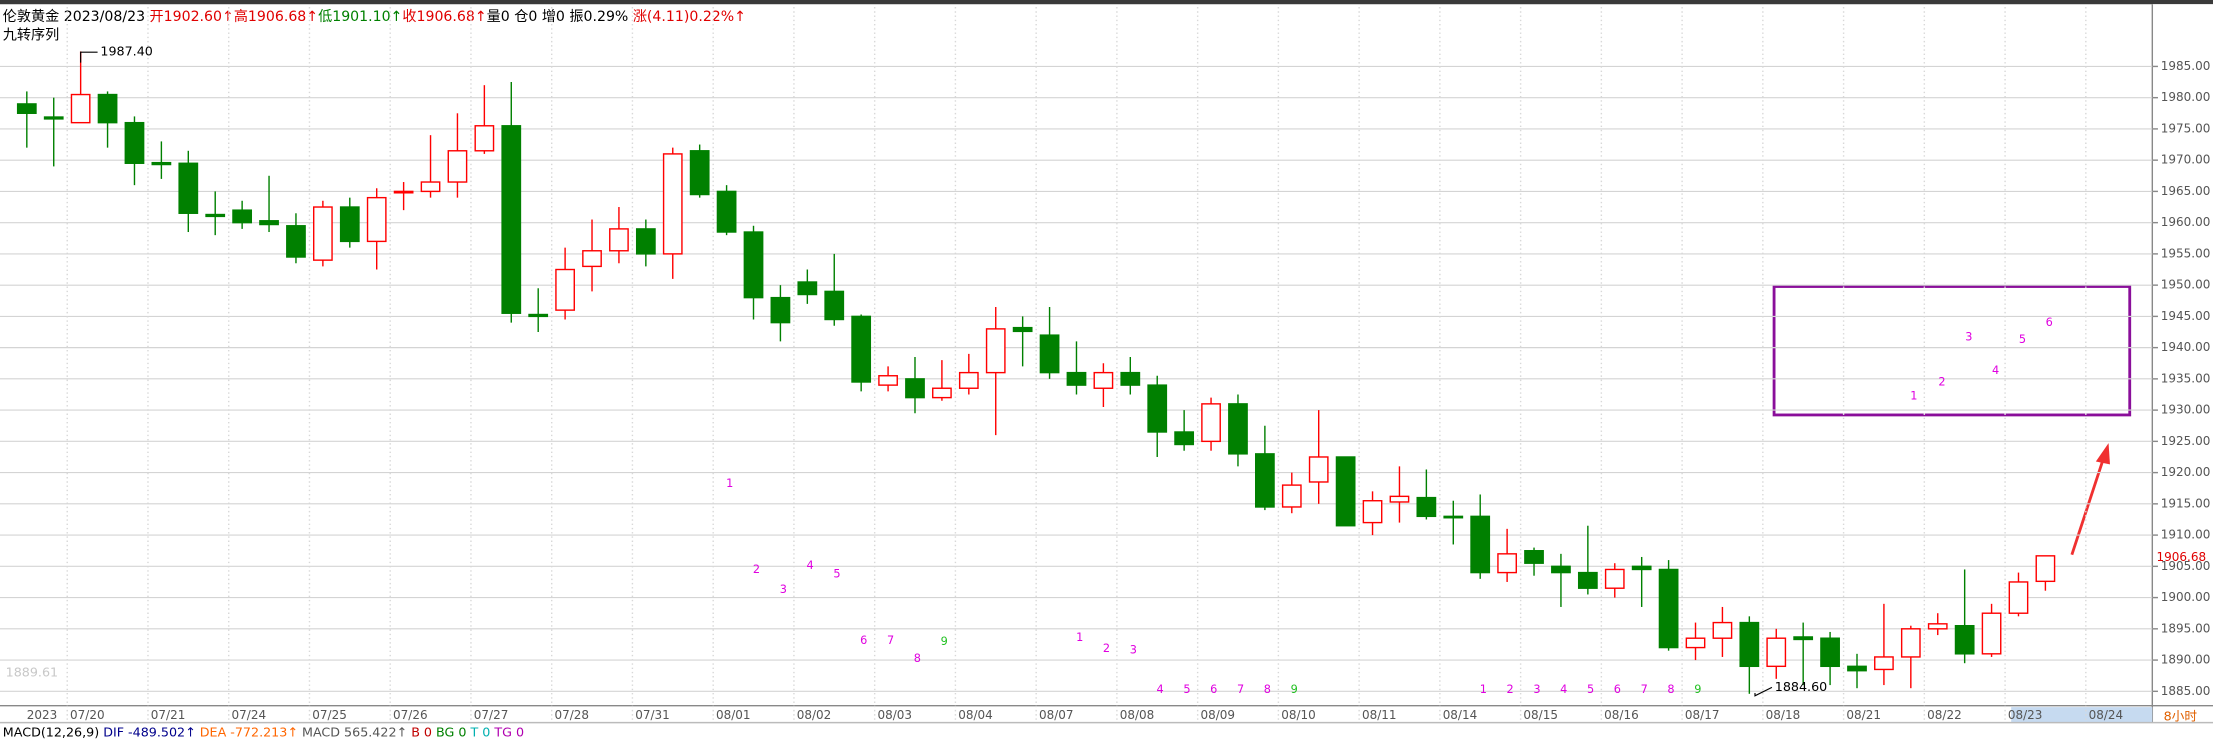 The height and width of the screenshot is (743, 2213). What do you see at coordinates (2186, 285) in the screenshot?
I see `y-tick-label: 1950.00` at bounding box center [2186, 285].